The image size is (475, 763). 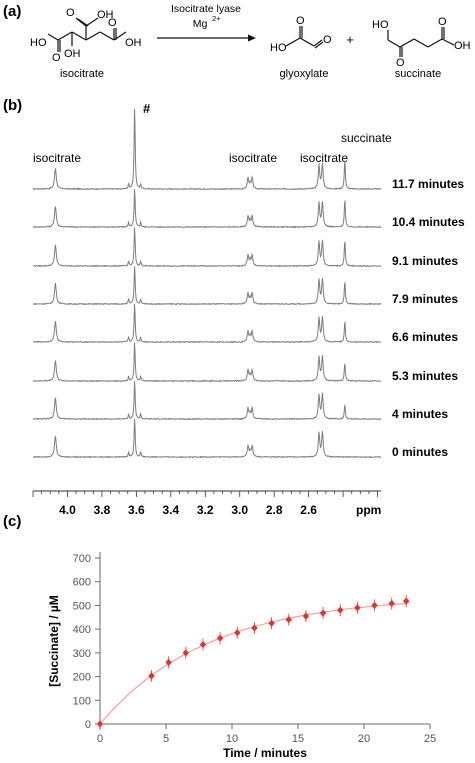 I want to click on nmr-x-tick-label: 3.4, so click(x=170, y=510).